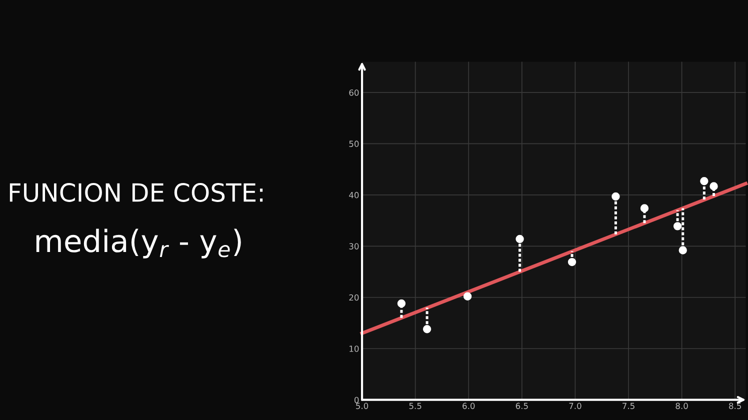 This screenshot has height=420, width=748. What do you see at coordinates (354, 349) in the screenshot?
I see `y-tick-label: 10` at bounding box center [354, 349].